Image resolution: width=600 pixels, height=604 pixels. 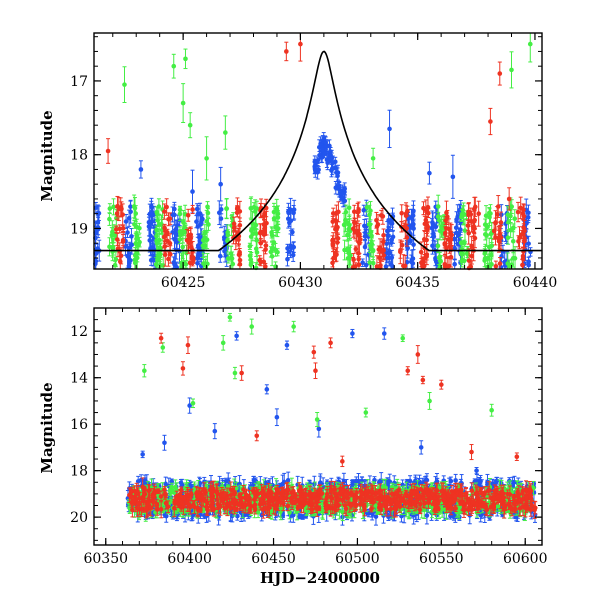 What do you see at coordinates (183, 283) in the screenshot?
I see `zoom-panel-x-tick-label: 60425` at bounding box center [183, 283].